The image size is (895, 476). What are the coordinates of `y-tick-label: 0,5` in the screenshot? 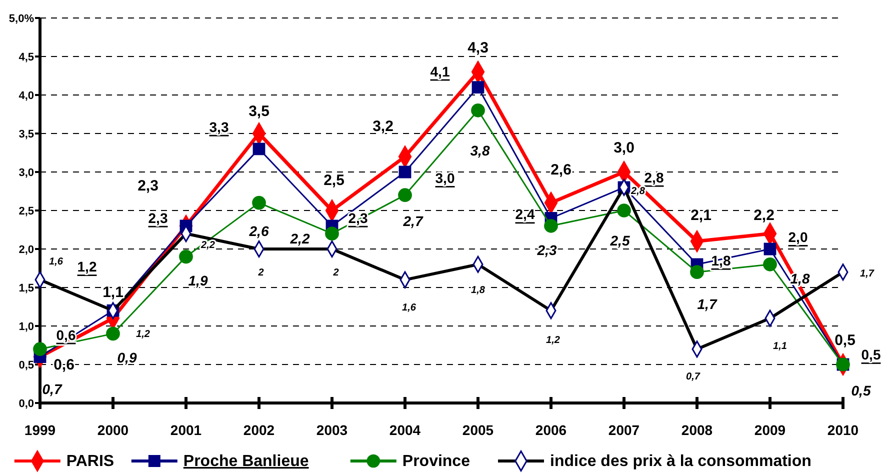 It's located at (26, 365).